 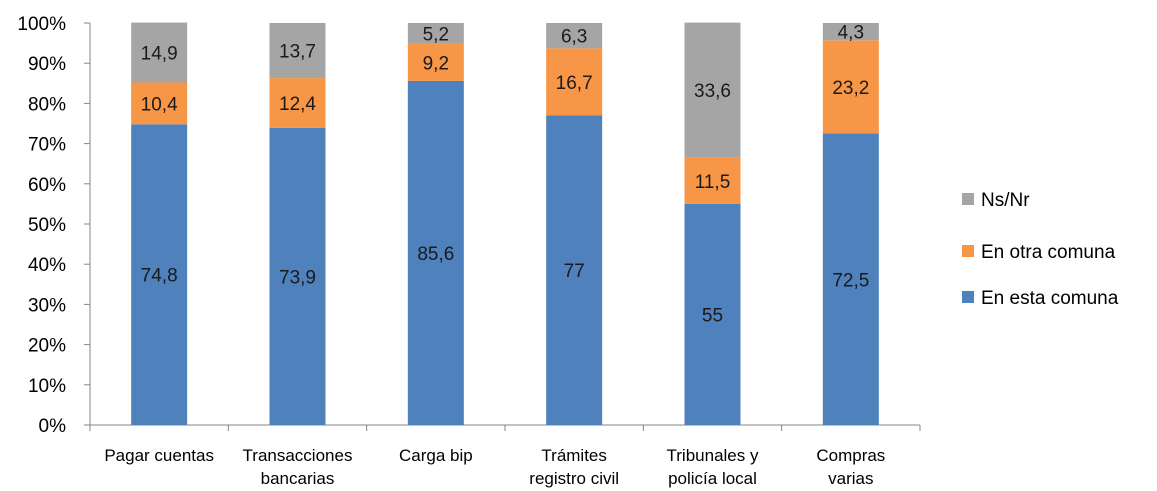 I want to click on data-label: 77, so click(x=574, y=271).